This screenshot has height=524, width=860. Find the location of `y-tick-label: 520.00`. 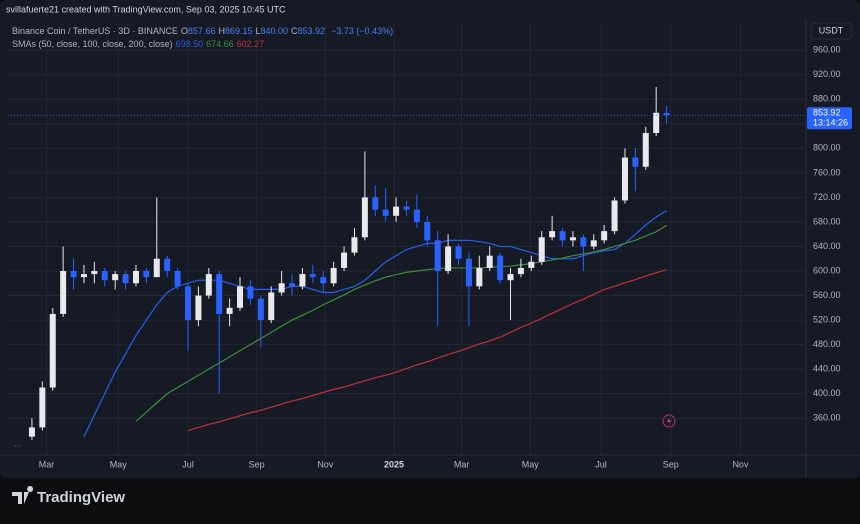

y-tick-label: 520.00 is located at coordinates (827, 319).